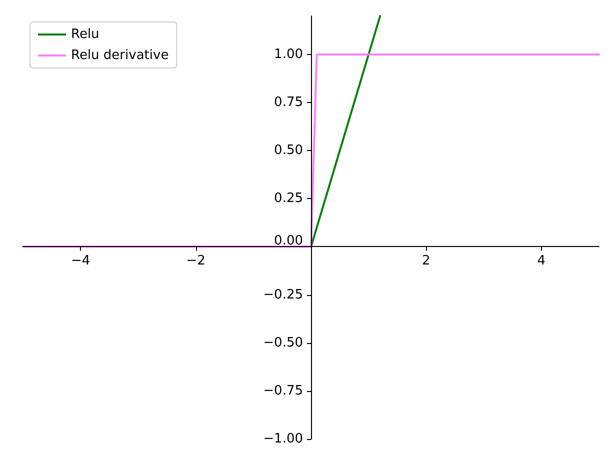  Describe the element at coordinates (288, 54) in the screenshot. I see `y-tick-label: 1.00` at that location.